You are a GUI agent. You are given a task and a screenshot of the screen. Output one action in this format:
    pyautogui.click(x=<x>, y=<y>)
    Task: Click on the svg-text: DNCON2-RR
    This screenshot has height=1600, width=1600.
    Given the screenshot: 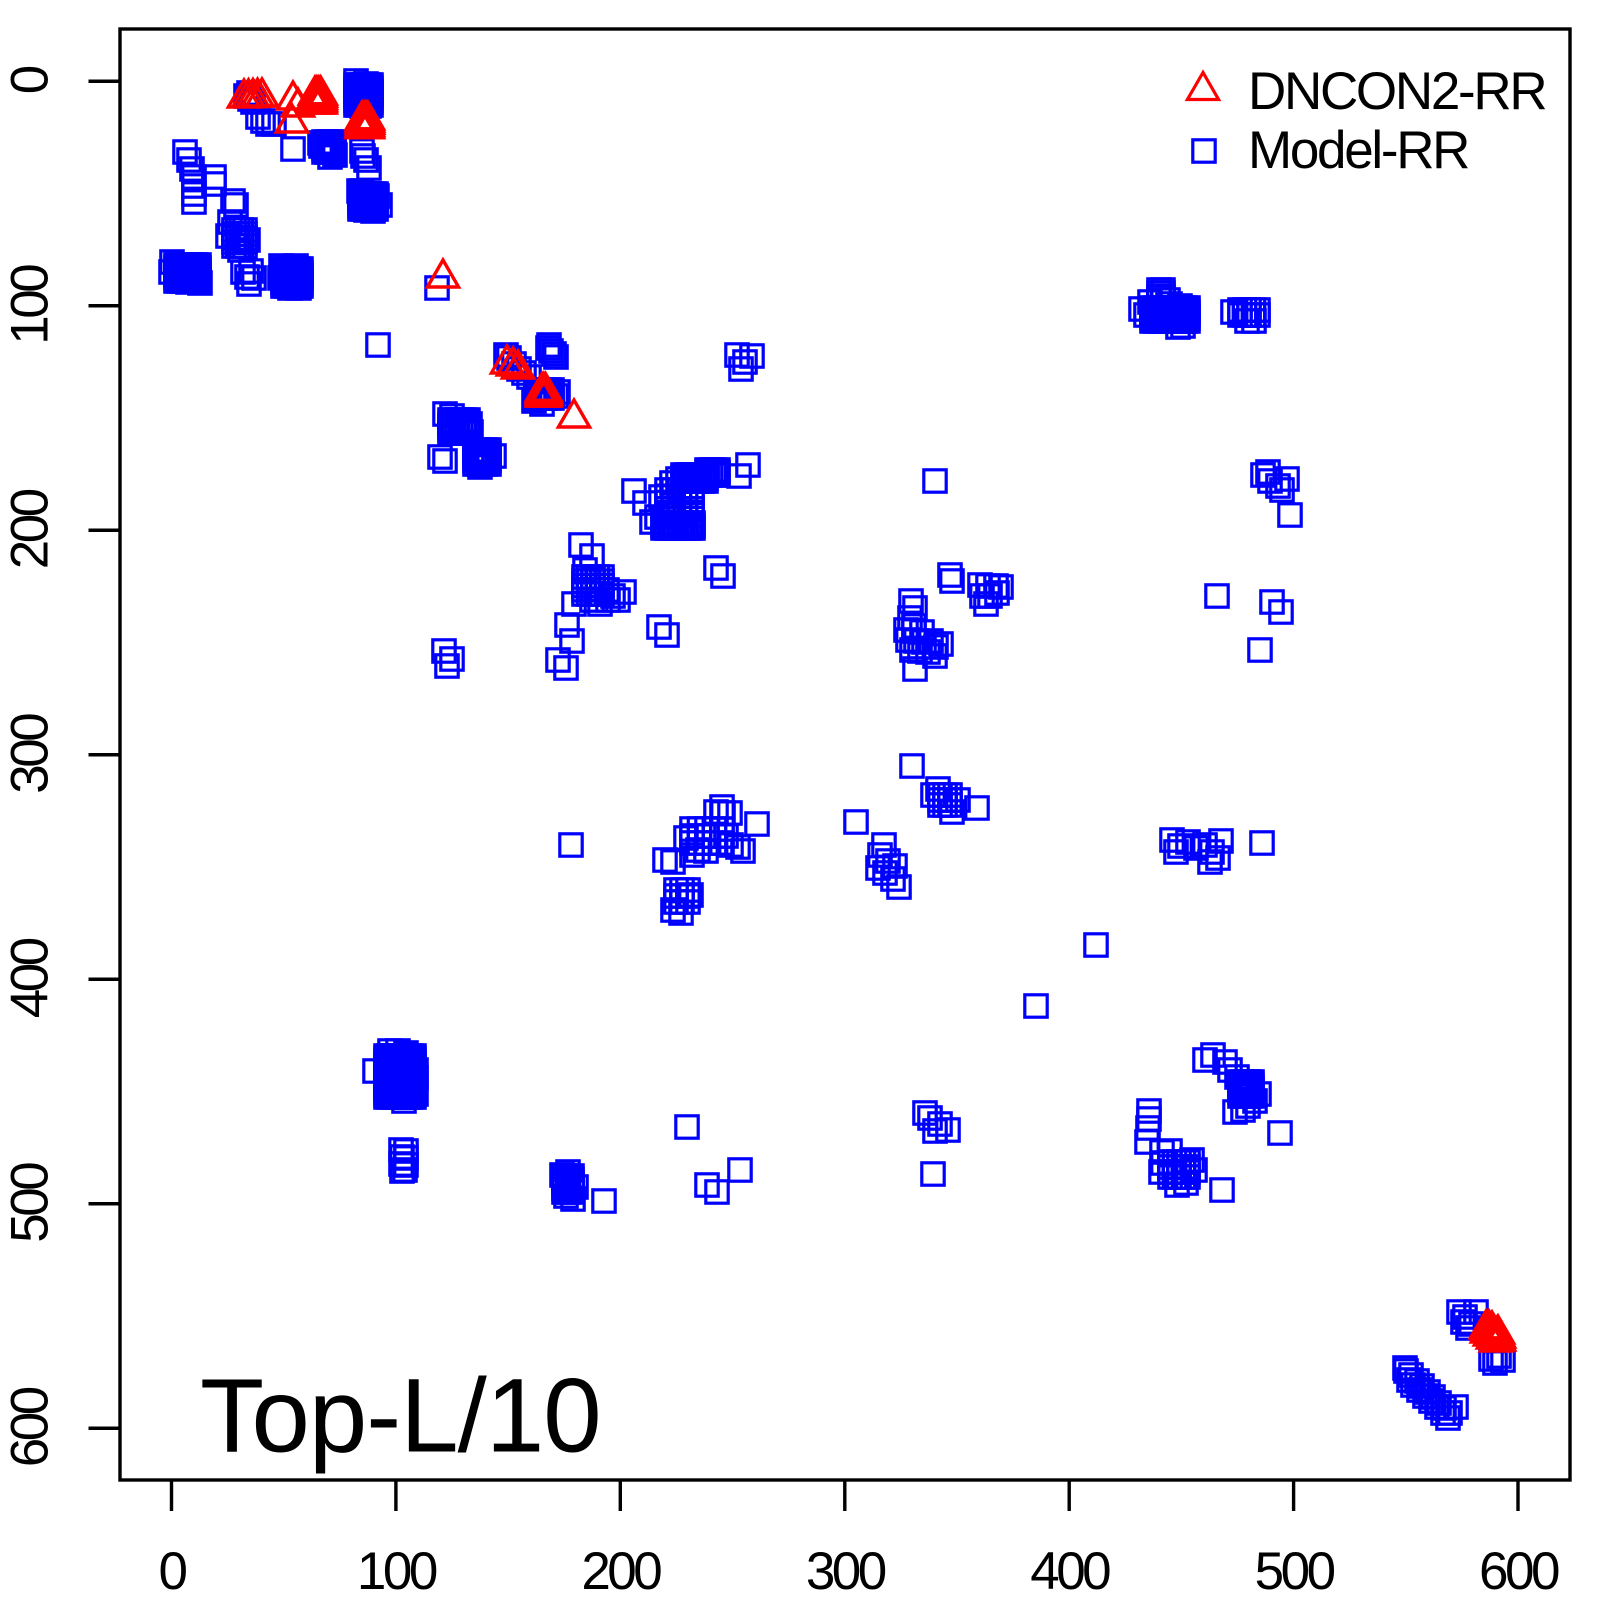 What is the action you would take?
    pyautogui.click(x=1396, y=91)
    